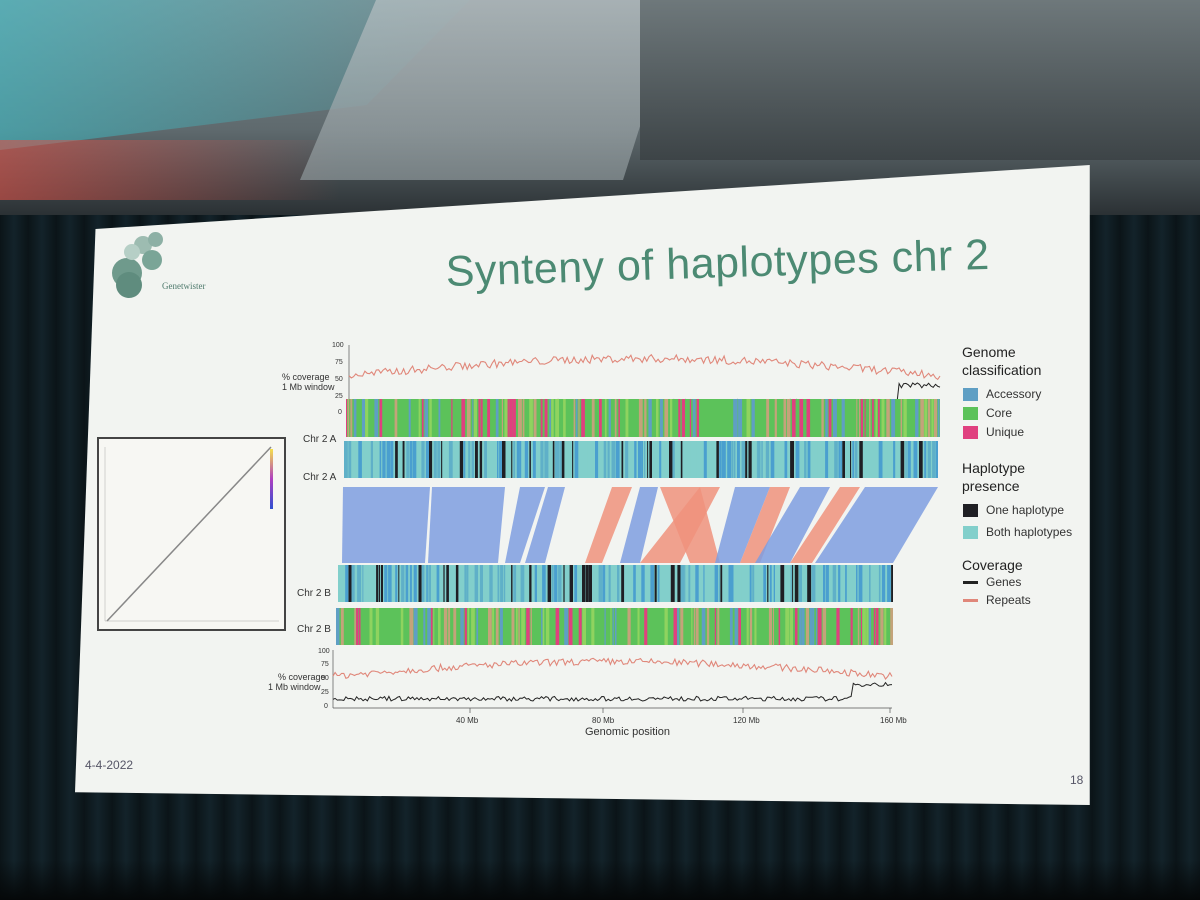  I want to click on legend-classification-title-2: classification, so click(1002, 370).